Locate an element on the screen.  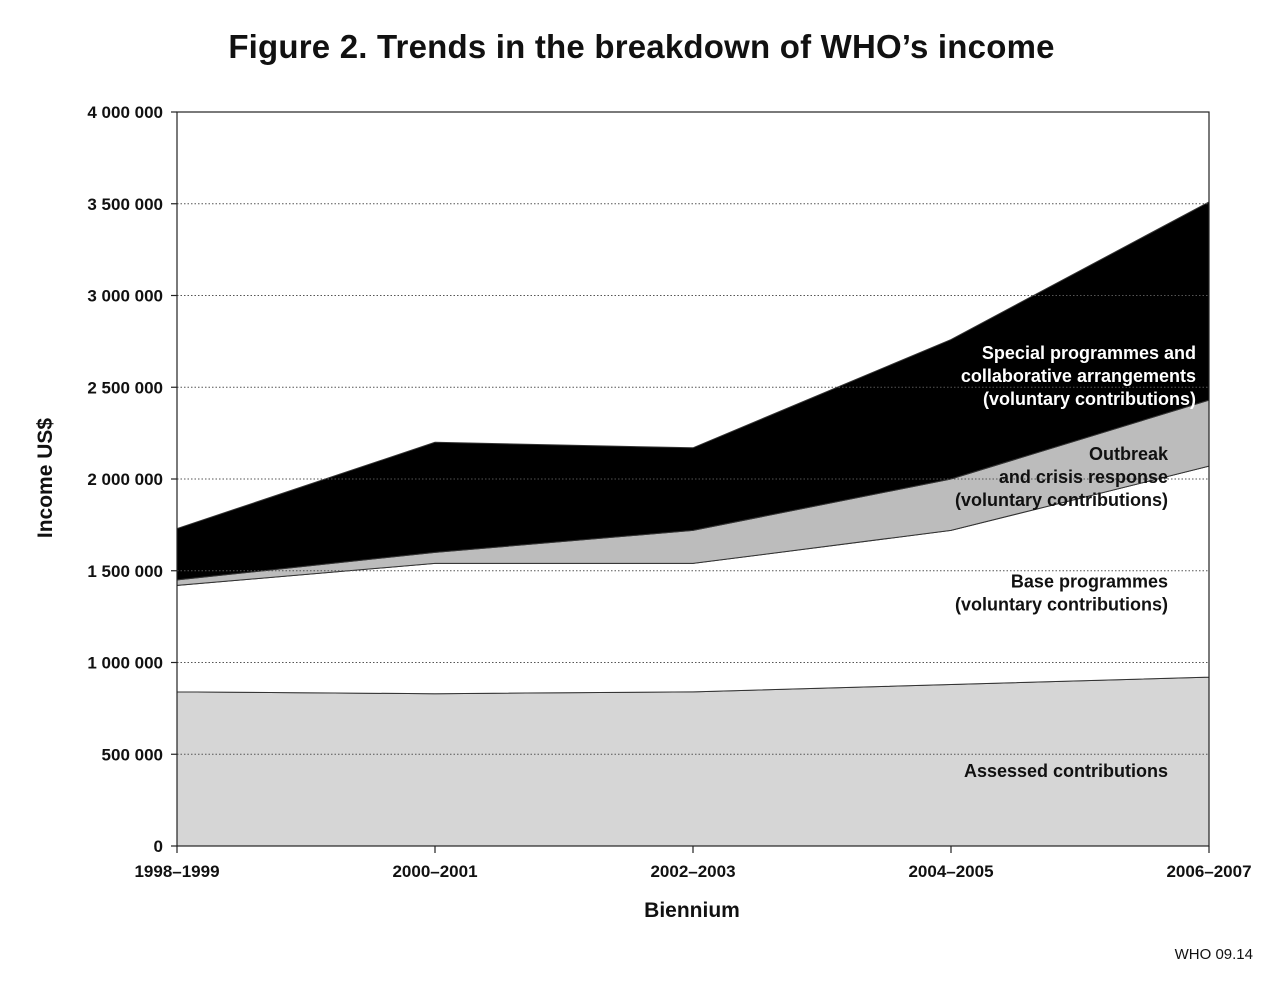
x-tick-label: 2006–2007 is located at coordinates (1208, 871).